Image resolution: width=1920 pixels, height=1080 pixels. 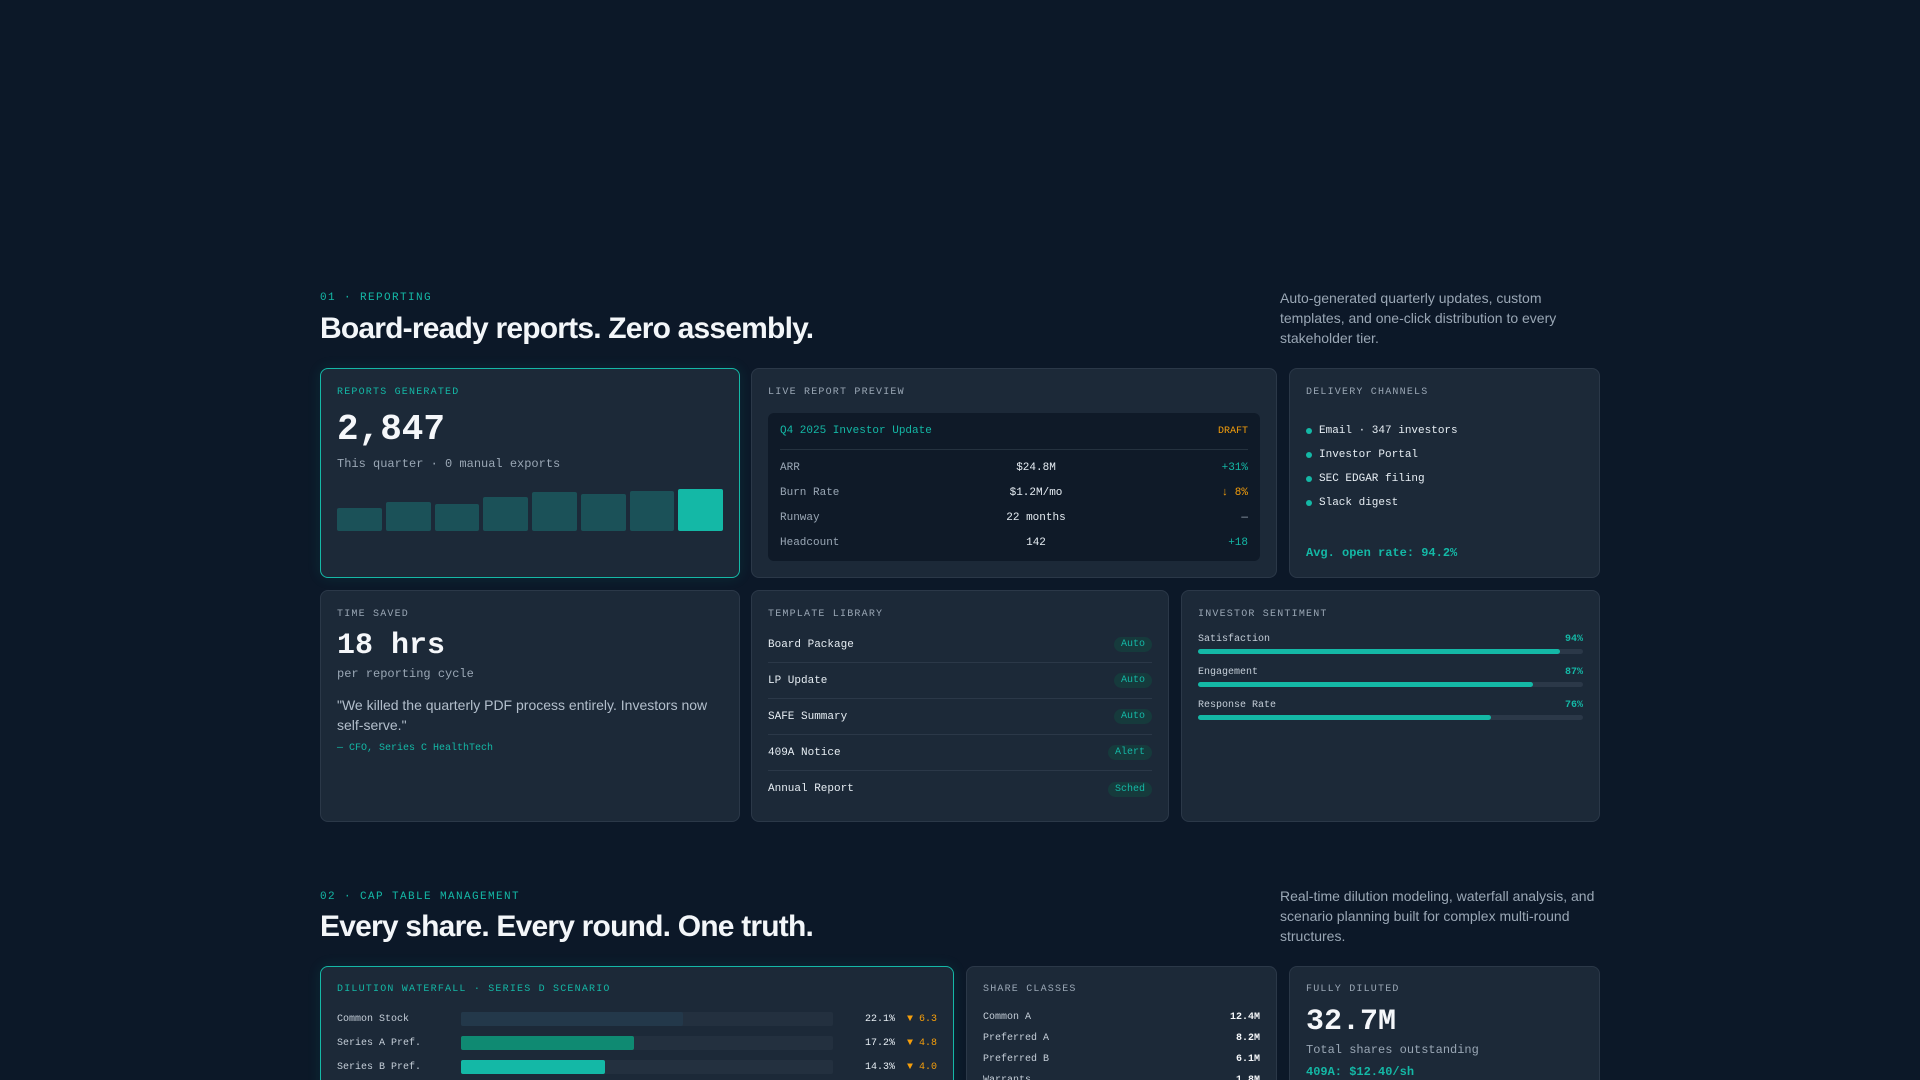 I want to click on template-name: LP Update, so click(x=798, y=680).